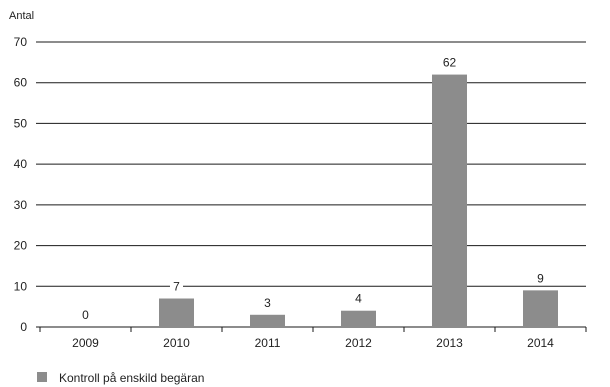 Image resolution: width=610 pixels, height=387 pixels. I want to click on data-label-2013: 62, so click(450, 63).